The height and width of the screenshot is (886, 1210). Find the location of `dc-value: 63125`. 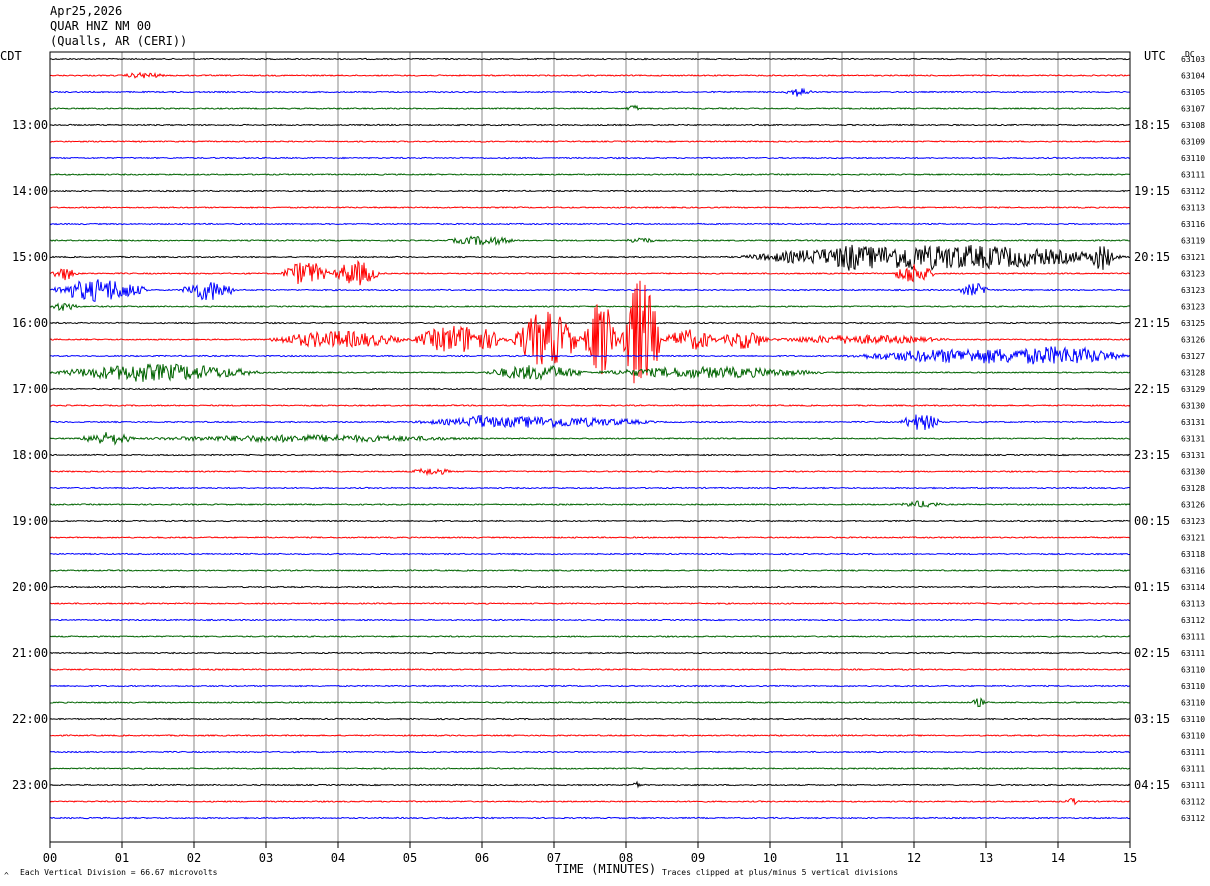

dc-value: 63125 is located at coordinates (1193, 323).